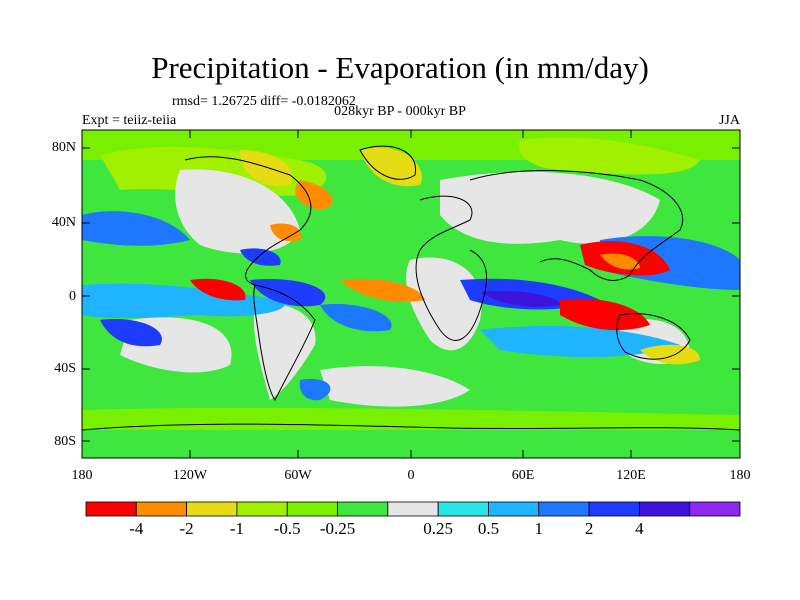 The image size is (800, 600). I want to click on colorbar, so click(413, 509).